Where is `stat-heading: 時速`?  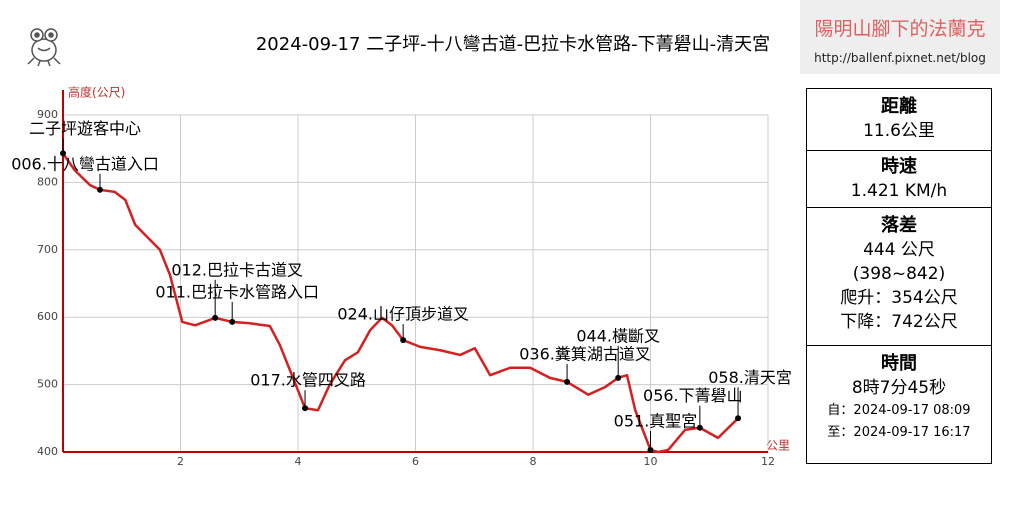 stat-heading: 時速 is located at coordinates (899, 166).